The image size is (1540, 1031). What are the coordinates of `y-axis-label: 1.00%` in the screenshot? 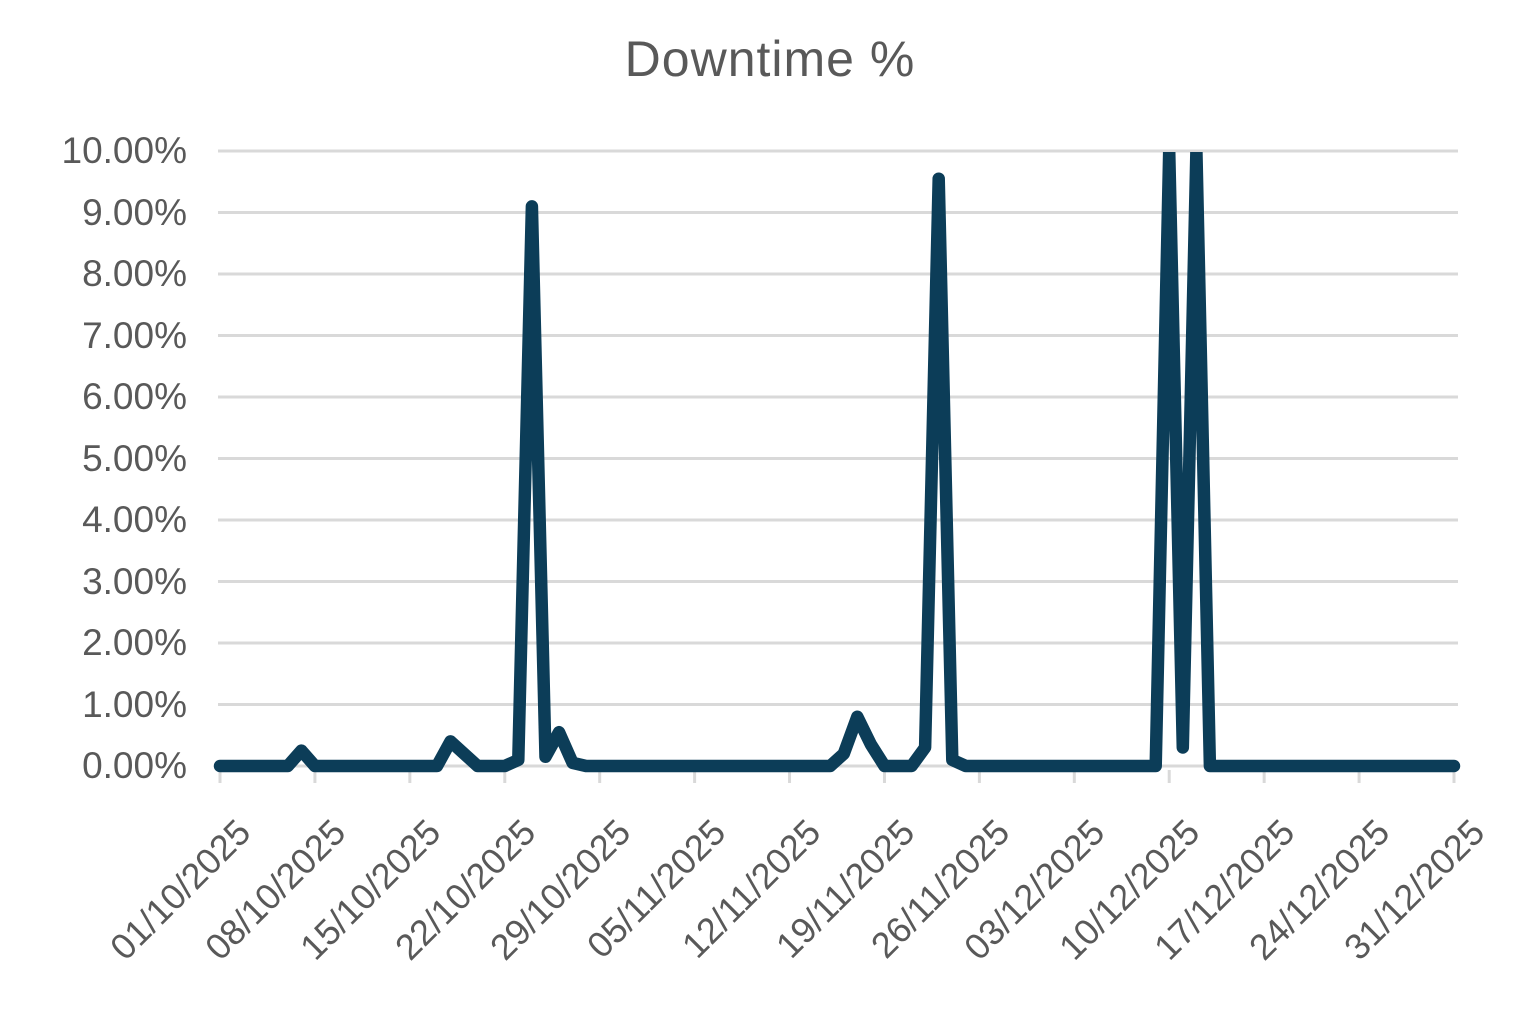 It's located at (134, 704).